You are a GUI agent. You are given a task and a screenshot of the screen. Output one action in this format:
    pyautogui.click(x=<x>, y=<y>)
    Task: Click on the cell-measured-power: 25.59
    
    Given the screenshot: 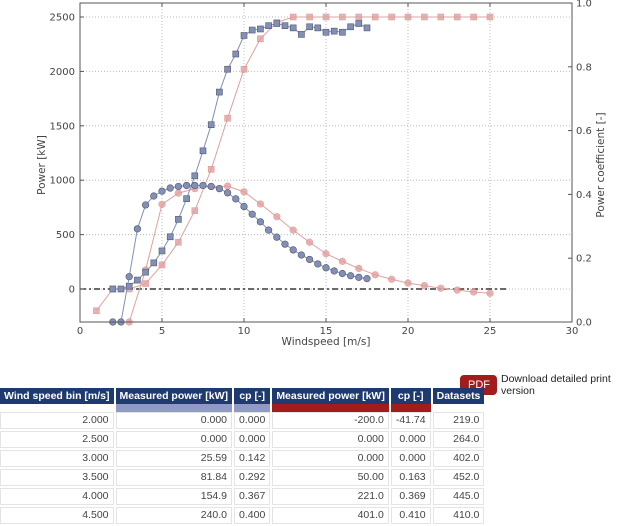 What is the action you would take?
    pyautogui.click(x=174, y=458)
    